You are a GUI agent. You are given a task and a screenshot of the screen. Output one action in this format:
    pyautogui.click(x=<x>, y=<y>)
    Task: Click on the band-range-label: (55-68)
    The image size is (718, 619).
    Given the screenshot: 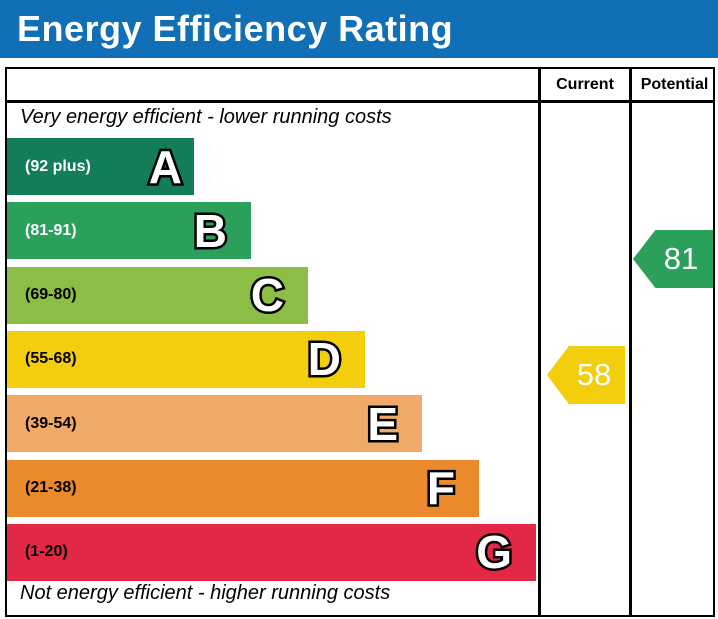 What is the action you would take?
    pyautogui.click(x=51, y=359)
    